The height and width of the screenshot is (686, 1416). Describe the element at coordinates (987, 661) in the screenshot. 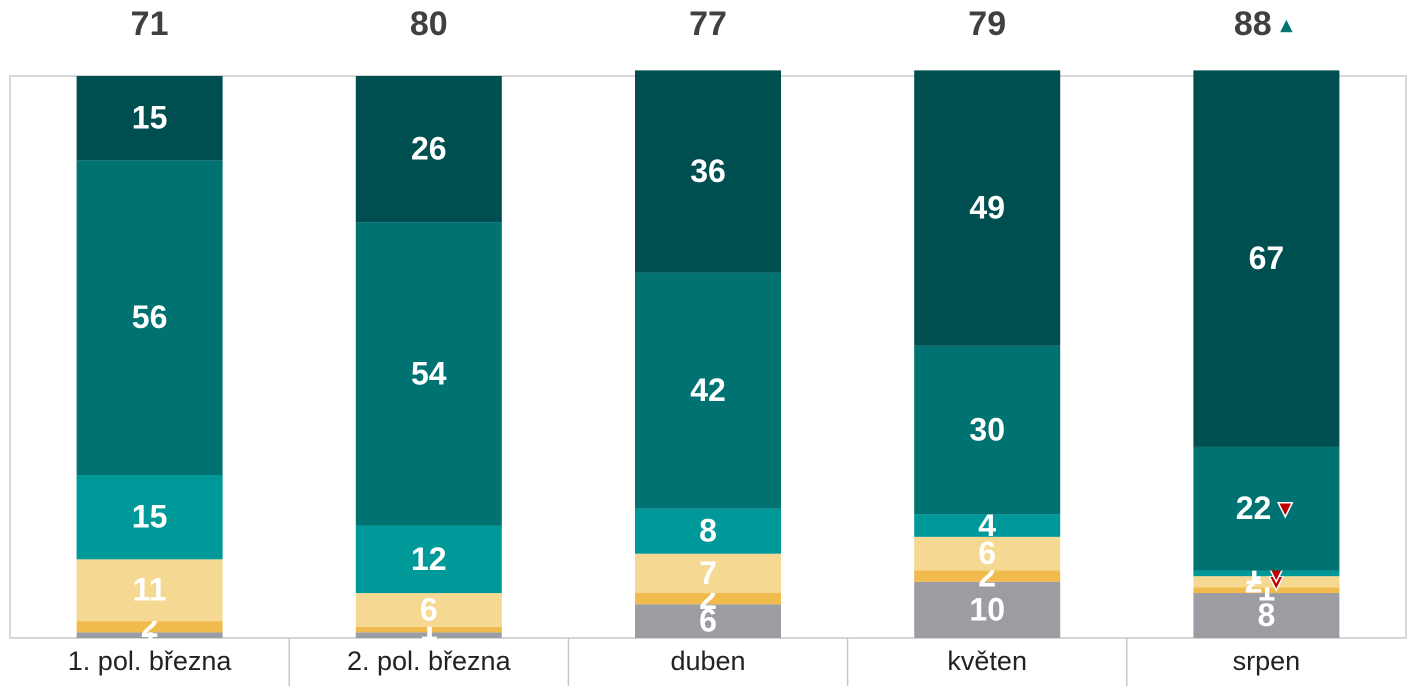

I see `x-tick-label: květen` at that location.